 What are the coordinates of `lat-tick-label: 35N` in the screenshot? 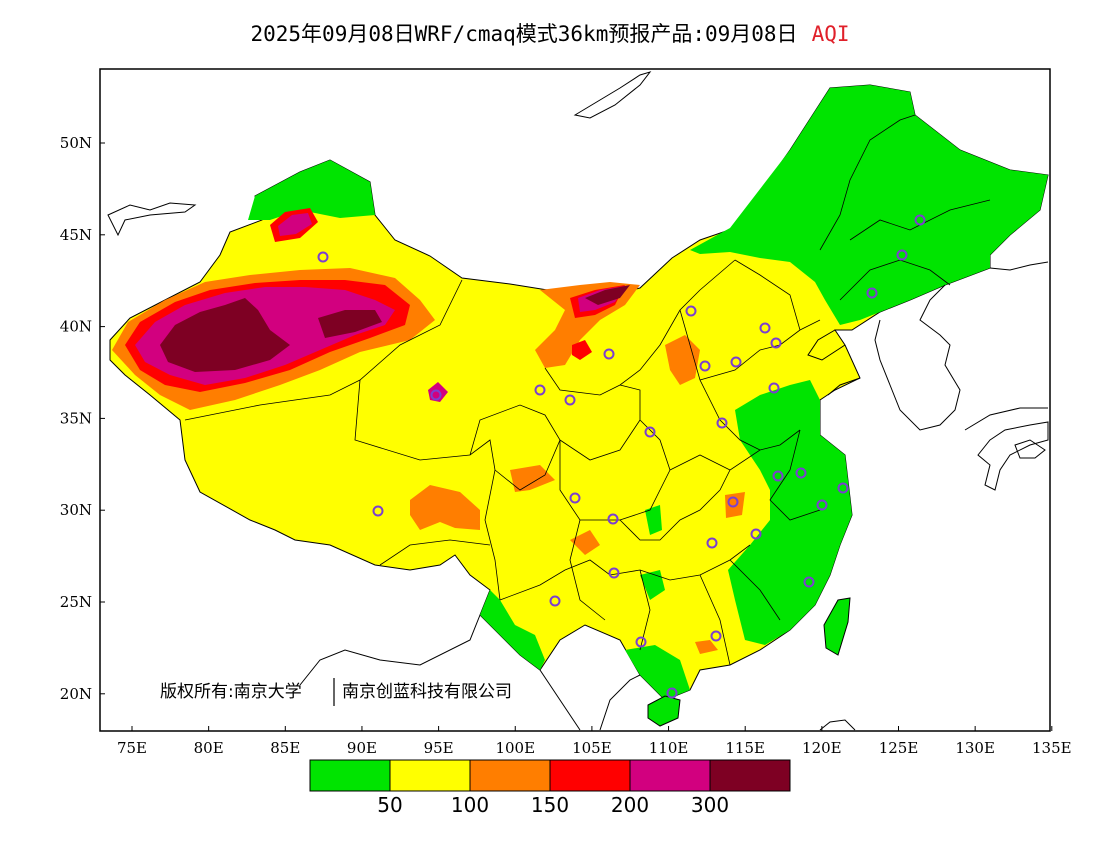 It's located at (76, 418).